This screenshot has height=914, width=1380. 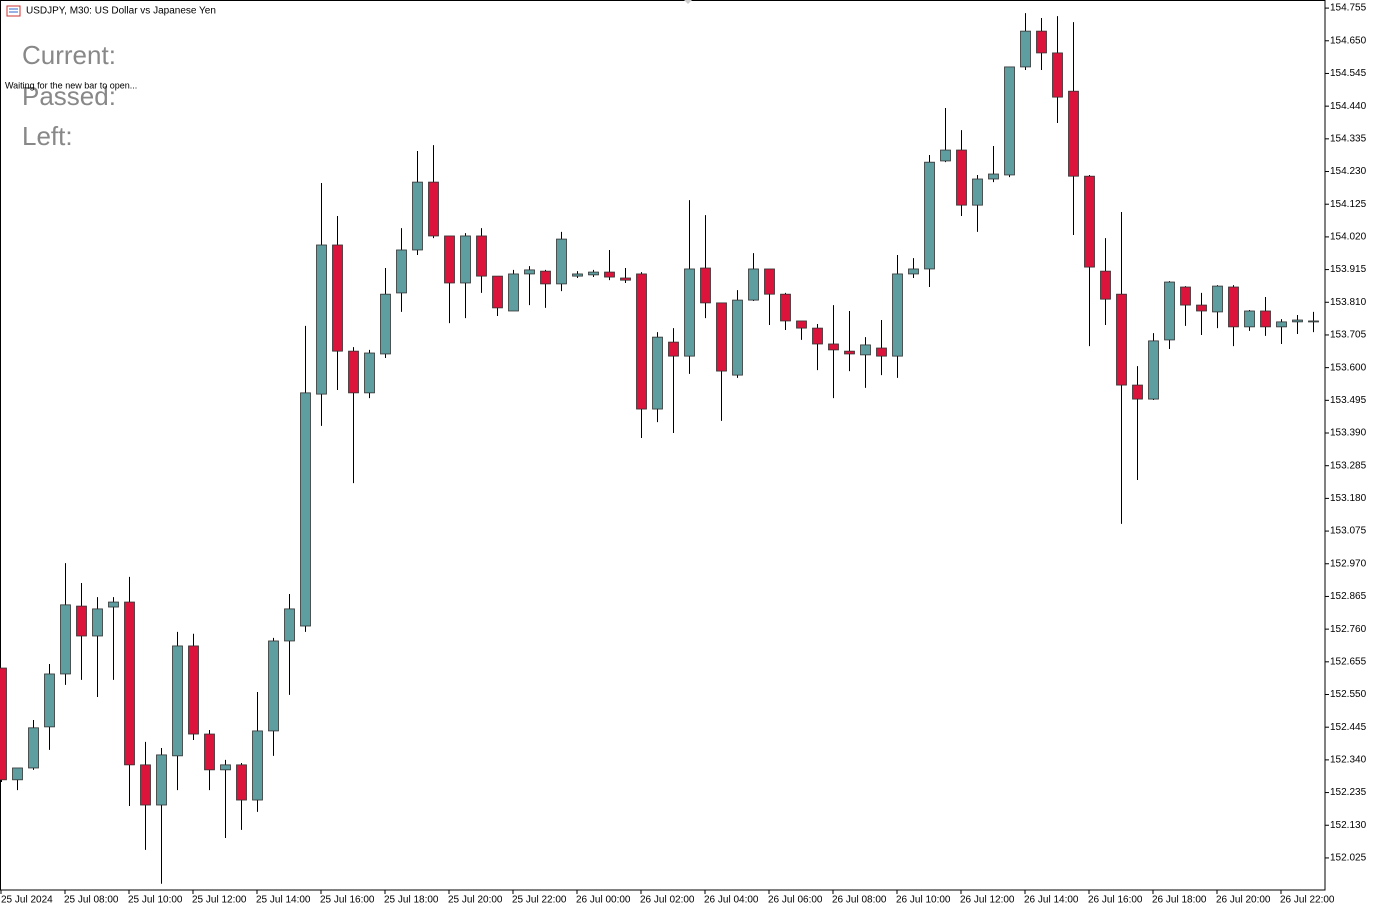 I want to click on y-tick-label: 153.390, so click(x=1348, y=433).